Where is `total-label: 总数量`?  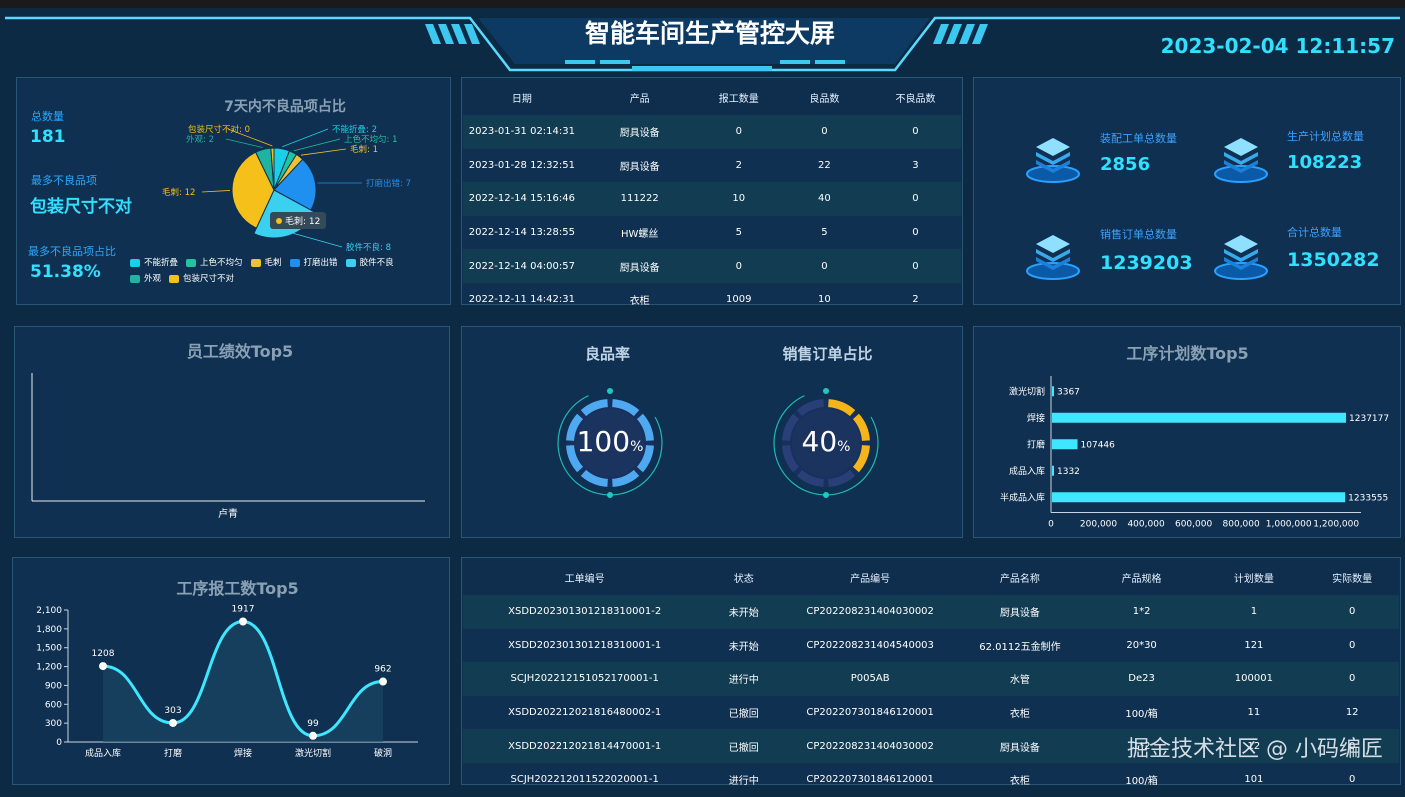
total-label: 总数量 is located at coordinates (47, 116).